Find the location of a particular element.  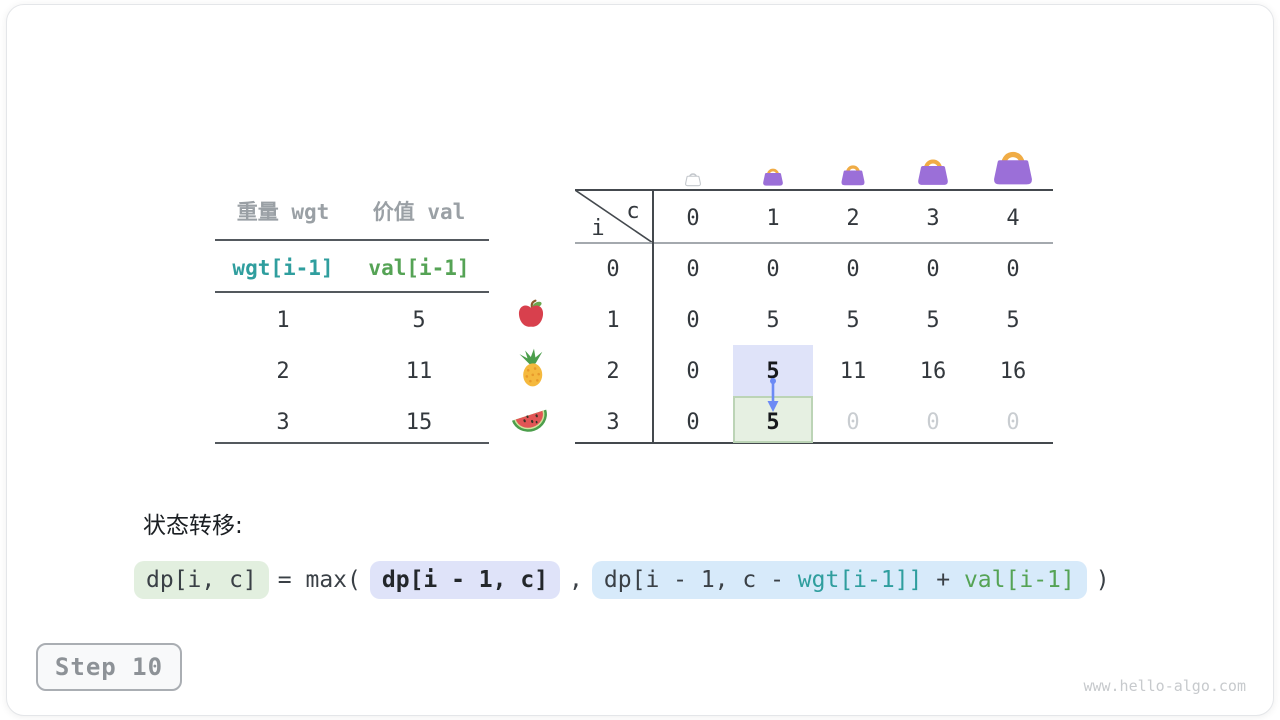

items-table-rule-bottom is located at coordinates (352, 443).